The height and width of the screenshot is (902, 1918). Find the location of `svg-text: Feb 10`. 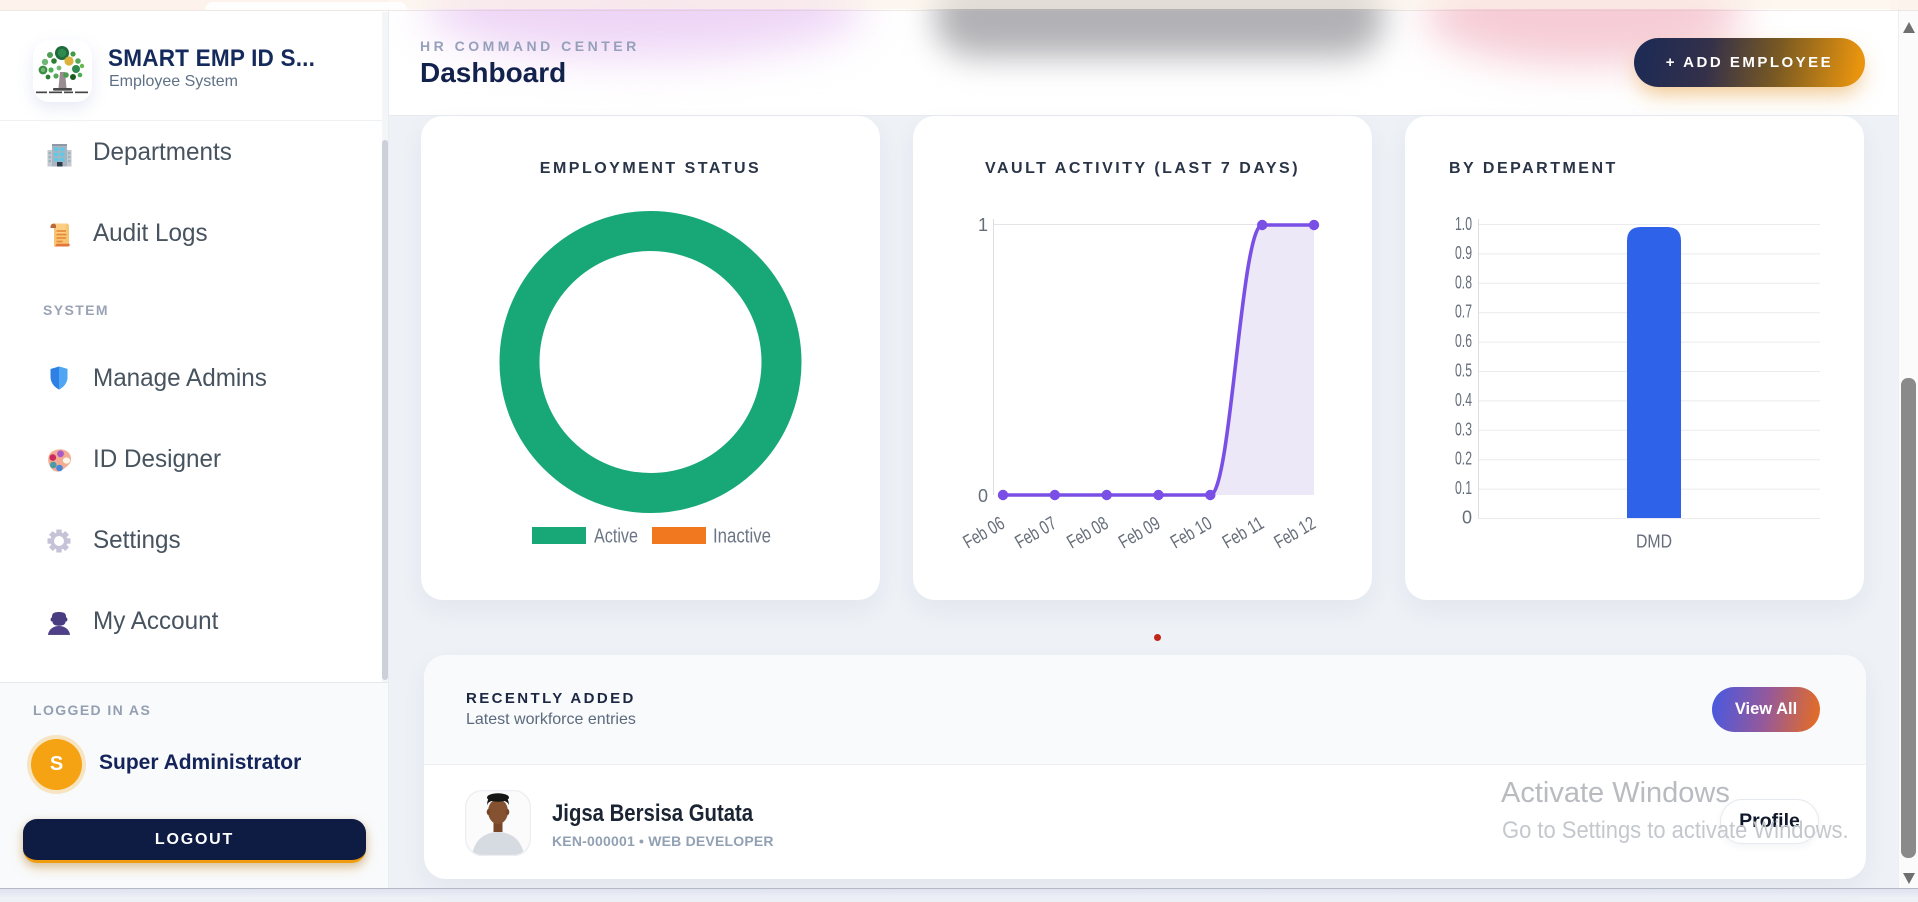

svg-text: Feb 10 is located at coordinates (1191, 533).